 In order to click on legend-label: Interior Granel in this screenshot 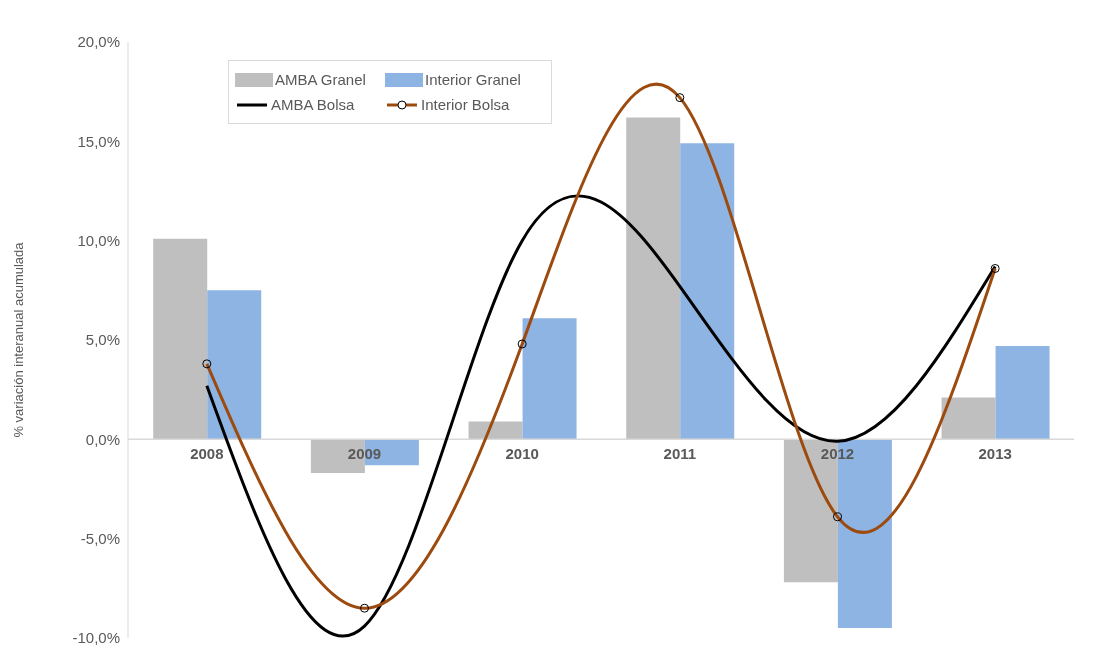, I will do `click(473, 79)`.